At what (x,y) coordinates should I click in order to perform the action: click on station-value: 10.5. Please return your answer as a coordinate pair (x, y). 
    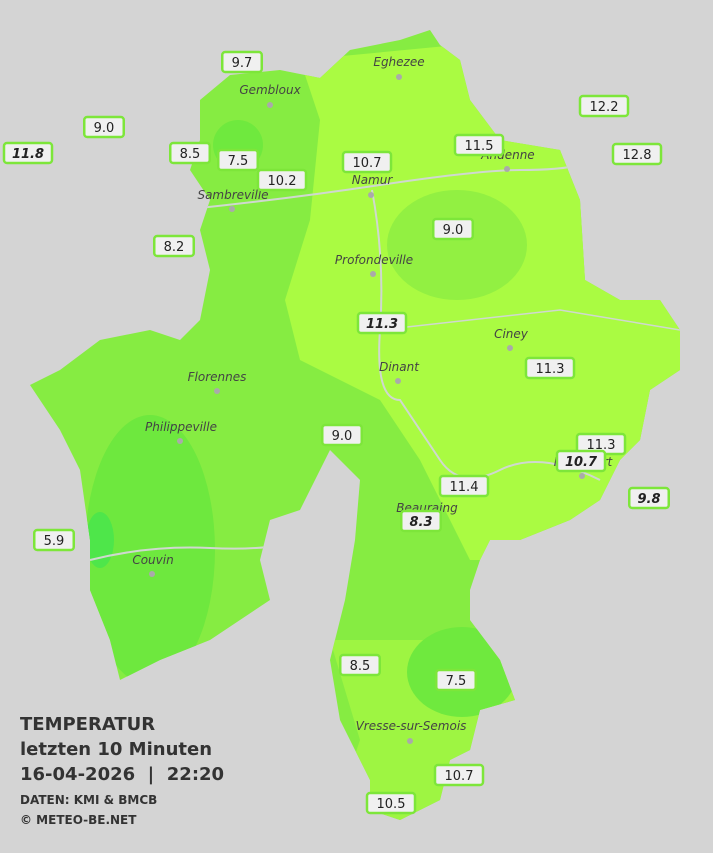
    Looking at the image, I should click on (391, 804).